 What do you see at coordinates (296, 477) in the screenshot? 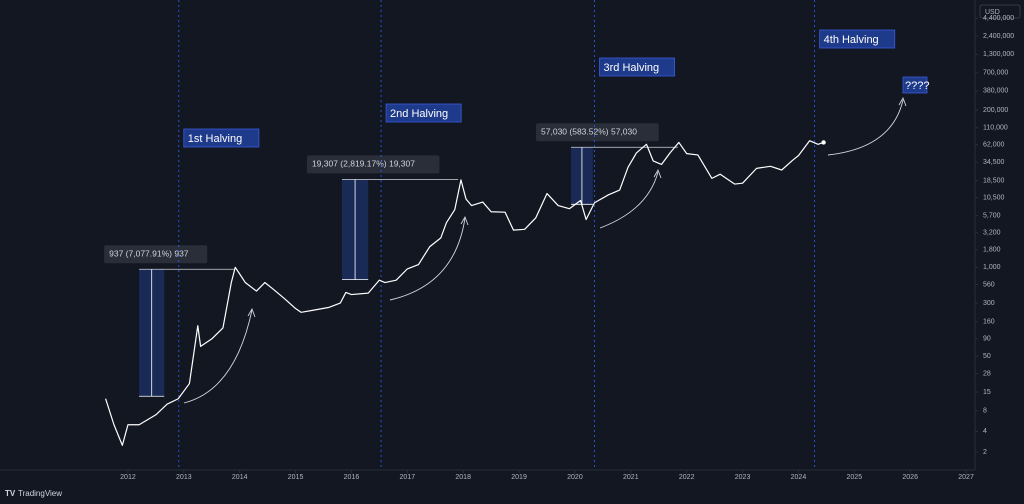
I see `x-tick-label: 2015` at bounding box center [296, 477].